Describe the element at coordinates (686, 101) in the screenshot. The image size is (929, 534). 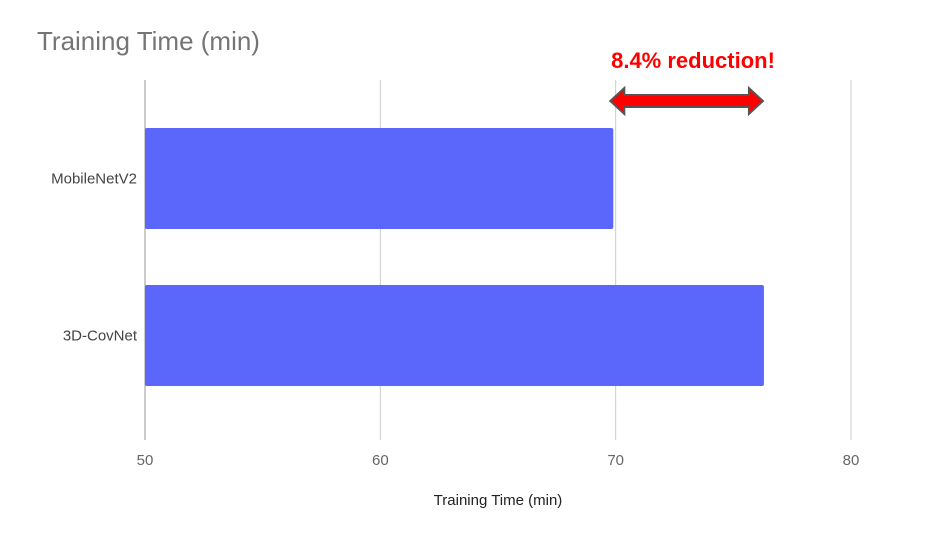
I see `double-arrow-icon` at that location.